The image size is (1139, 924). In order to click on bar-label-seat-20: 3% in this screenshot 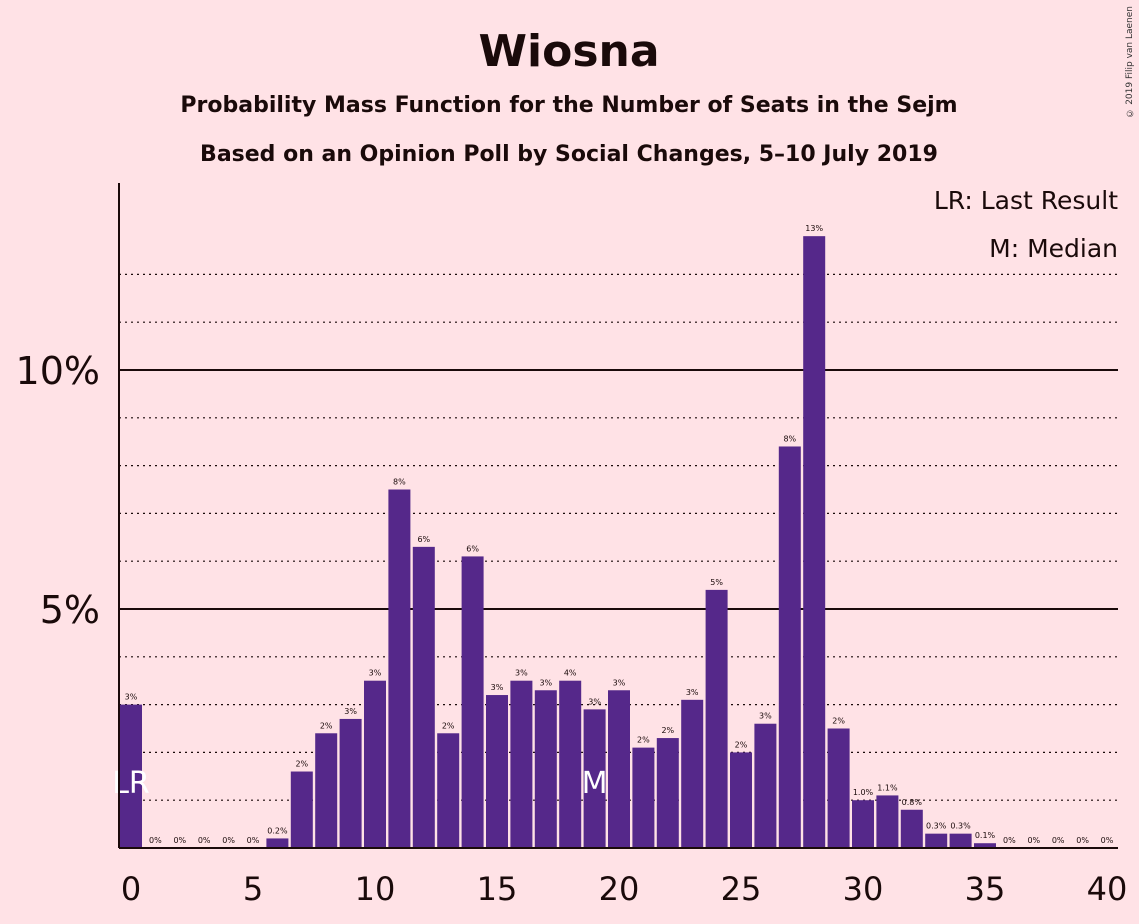, I will do `click(619, 682)`.